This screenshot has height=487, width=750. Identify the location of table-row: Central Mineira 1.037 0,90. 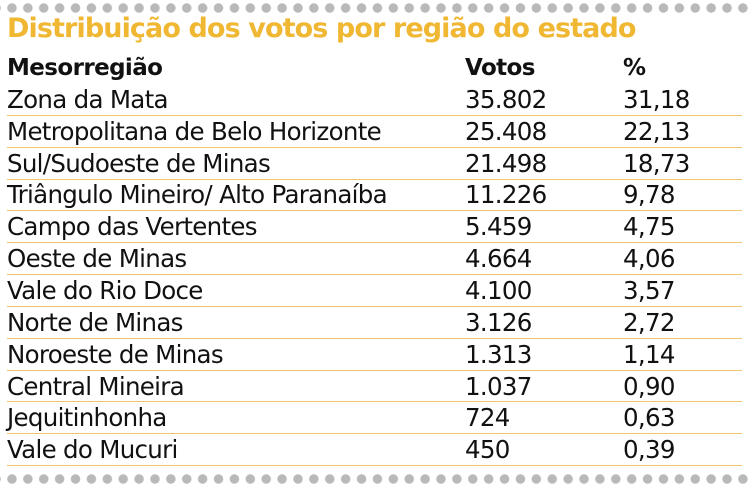
(374, 387).